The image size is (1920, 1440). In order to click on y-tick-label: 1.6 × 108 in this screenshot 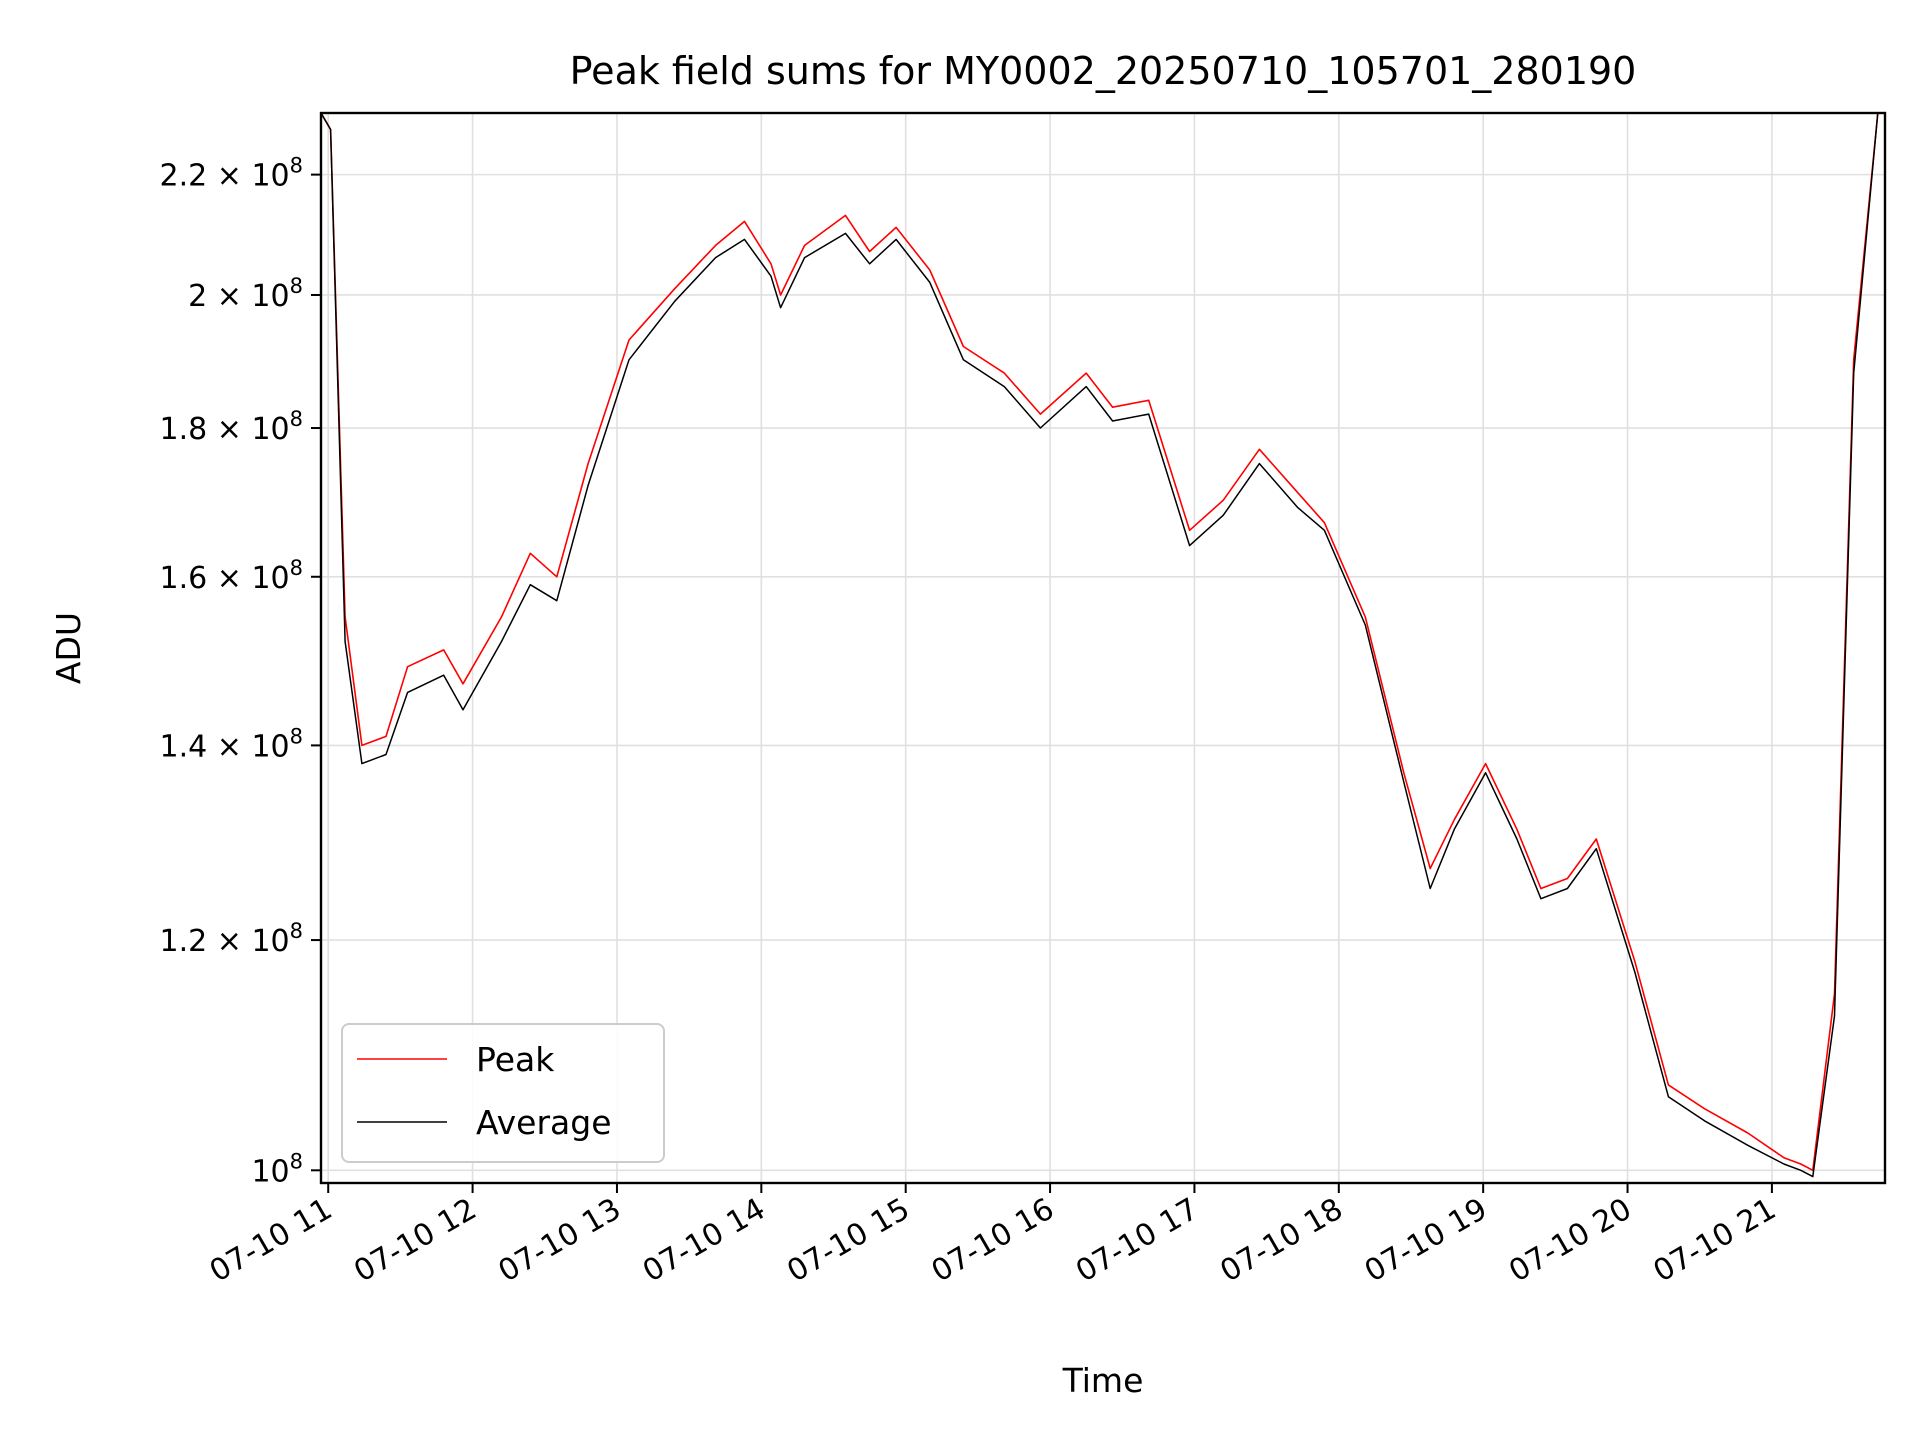, I will do `click(231, 576)`.